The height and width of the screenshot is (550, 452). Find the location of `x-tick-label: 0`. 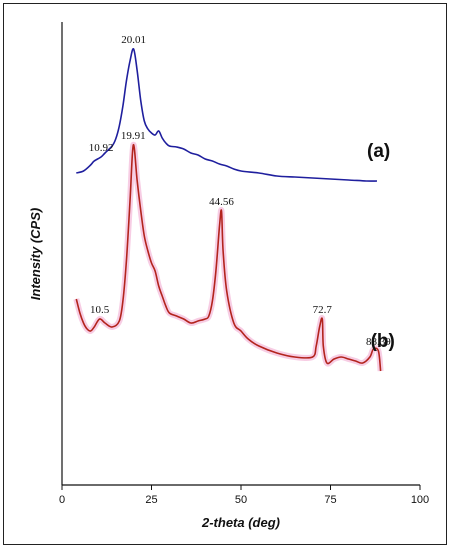

x-tick-label: 0 is located at coordinates (62, 500).